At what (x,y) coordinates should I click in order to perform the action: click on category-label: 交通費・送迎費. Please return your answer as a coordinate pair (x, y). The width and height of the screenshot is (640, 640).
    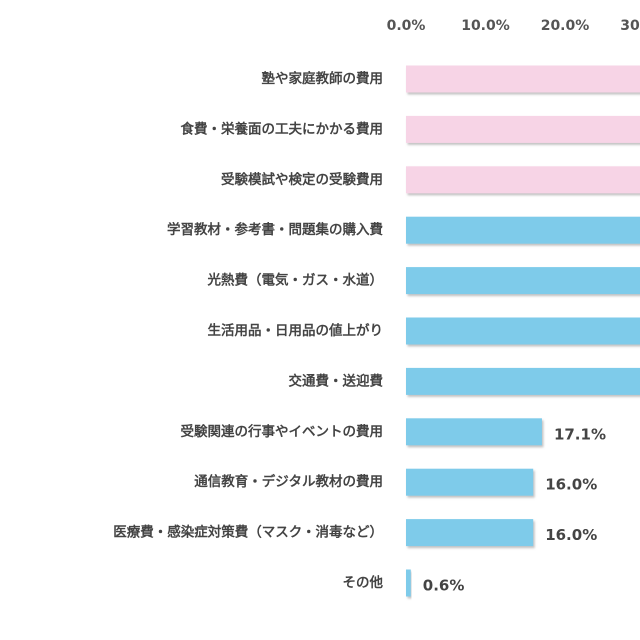
    Looking at the image, I should click on (336, 380).